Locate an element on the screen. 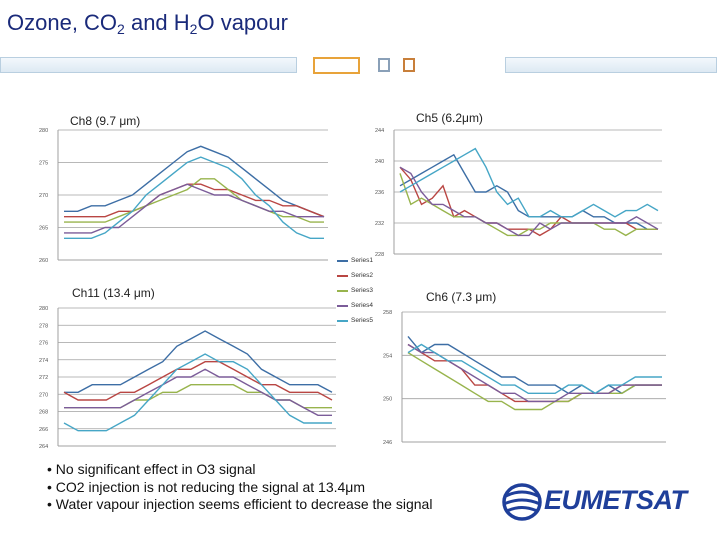 This screenshot has height=540, width=717. header-decor-bar-left is located at coordinates (148, 65).